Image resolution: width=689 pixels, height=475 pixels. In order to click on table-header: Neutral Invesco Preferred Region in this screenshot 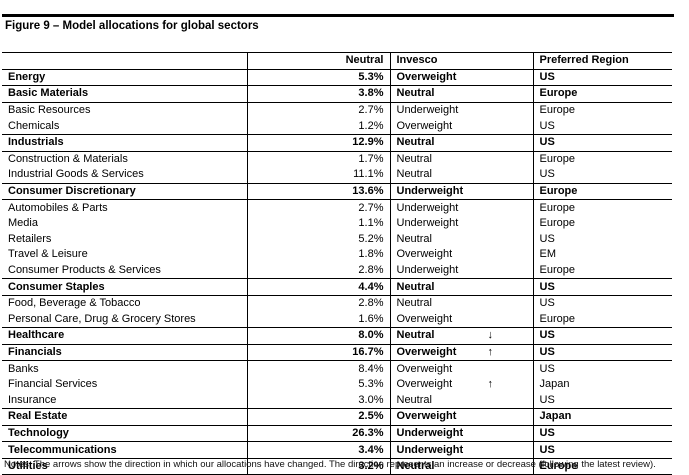, I will do `click(337, 61)`.